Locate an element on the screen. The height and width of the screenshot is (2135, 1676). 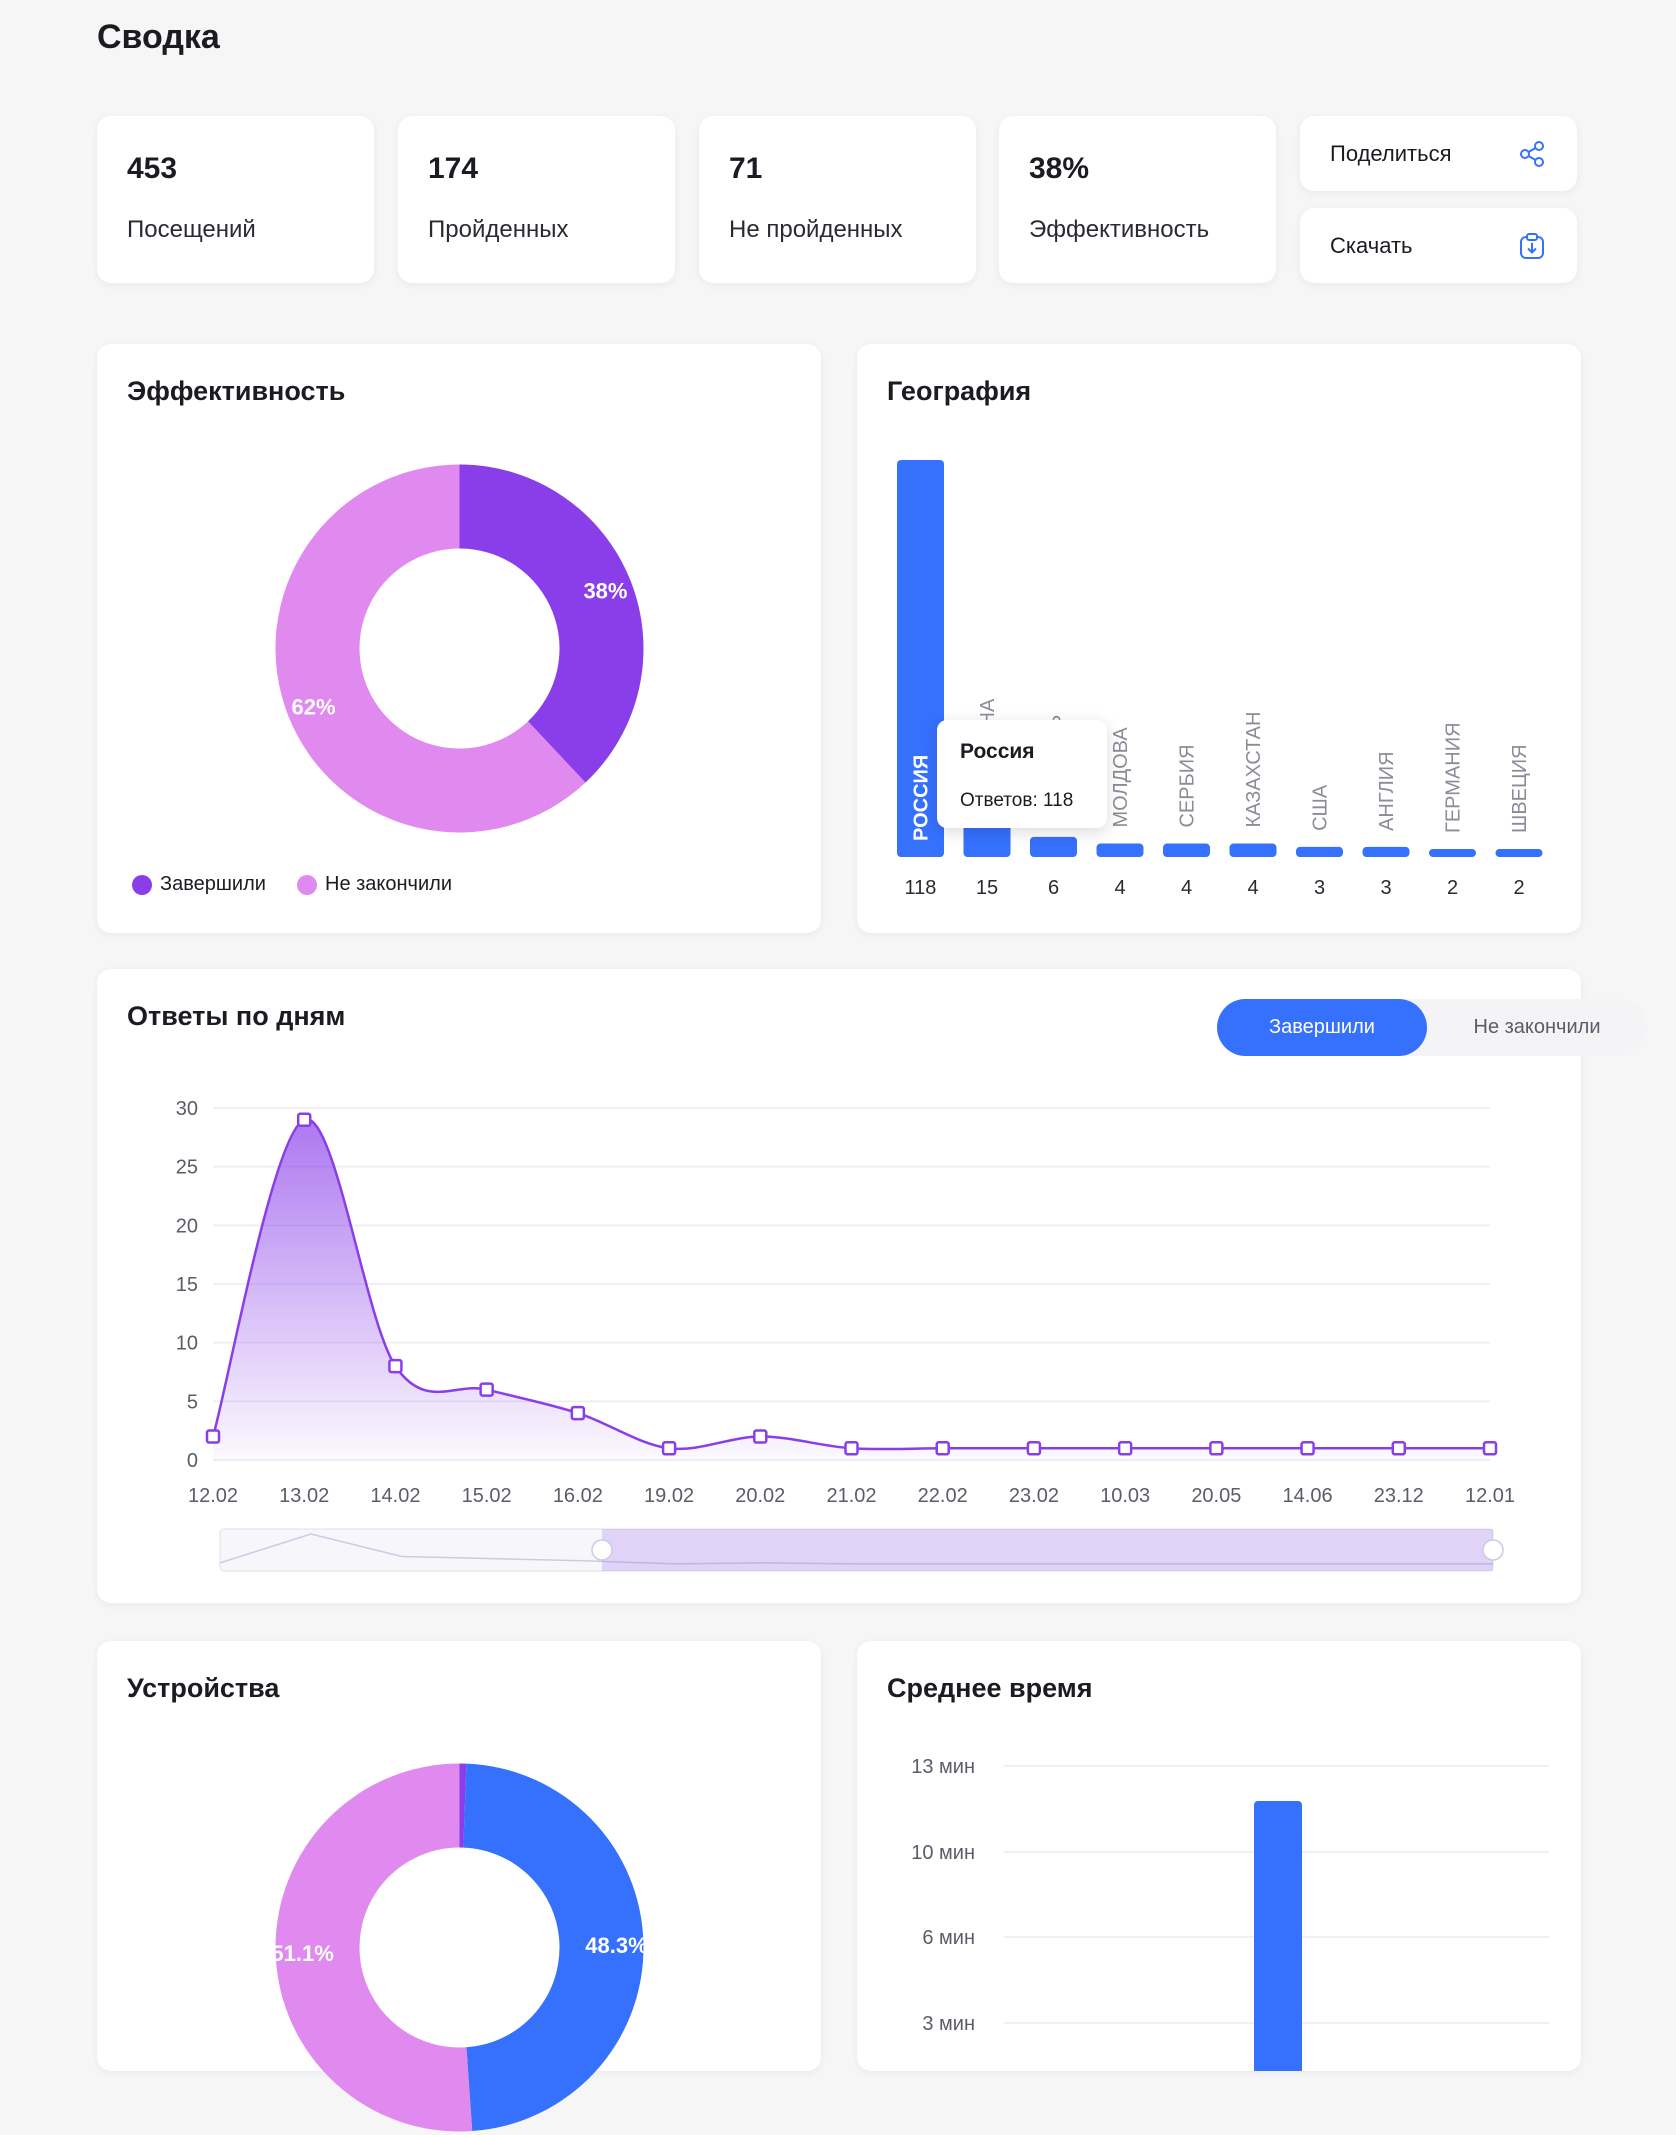
avg-time-title: Среднее время is located at coordinates (990, 1688).